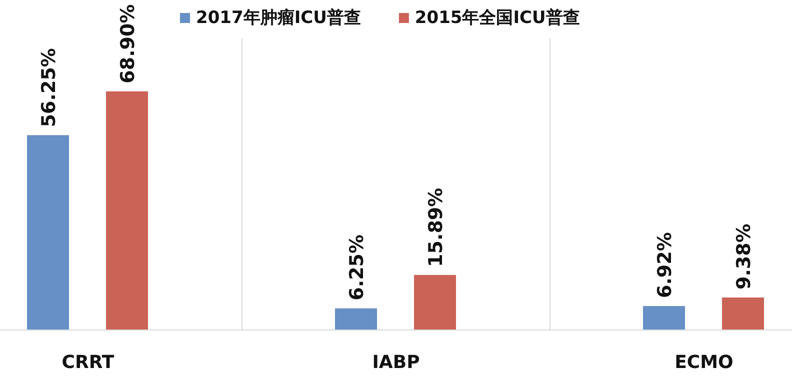 The height and width of the screenshot is (384, 792). I want to click on x-tick-label: CRRT, so click(88, 362).